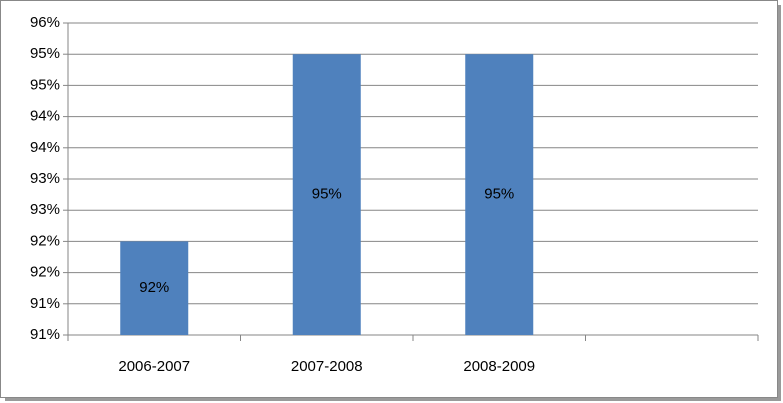 The height and width of the screenshot is (403, 783). Describe the element at coordinates (45, 22) in the screenshot. I see `y-tick-label: 96%` at that location.